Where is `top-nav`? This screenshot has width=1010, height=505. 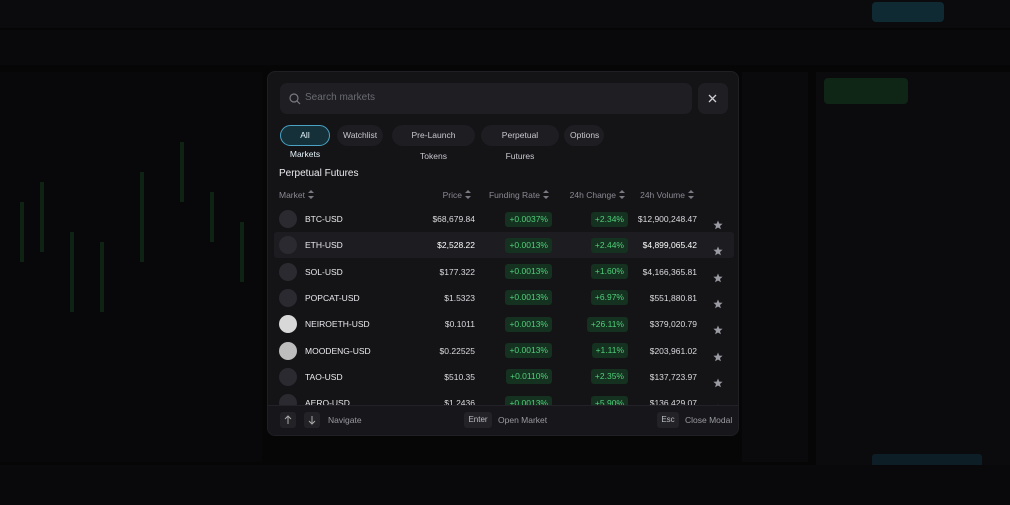
top-nav is located at coordinates (505, 14).